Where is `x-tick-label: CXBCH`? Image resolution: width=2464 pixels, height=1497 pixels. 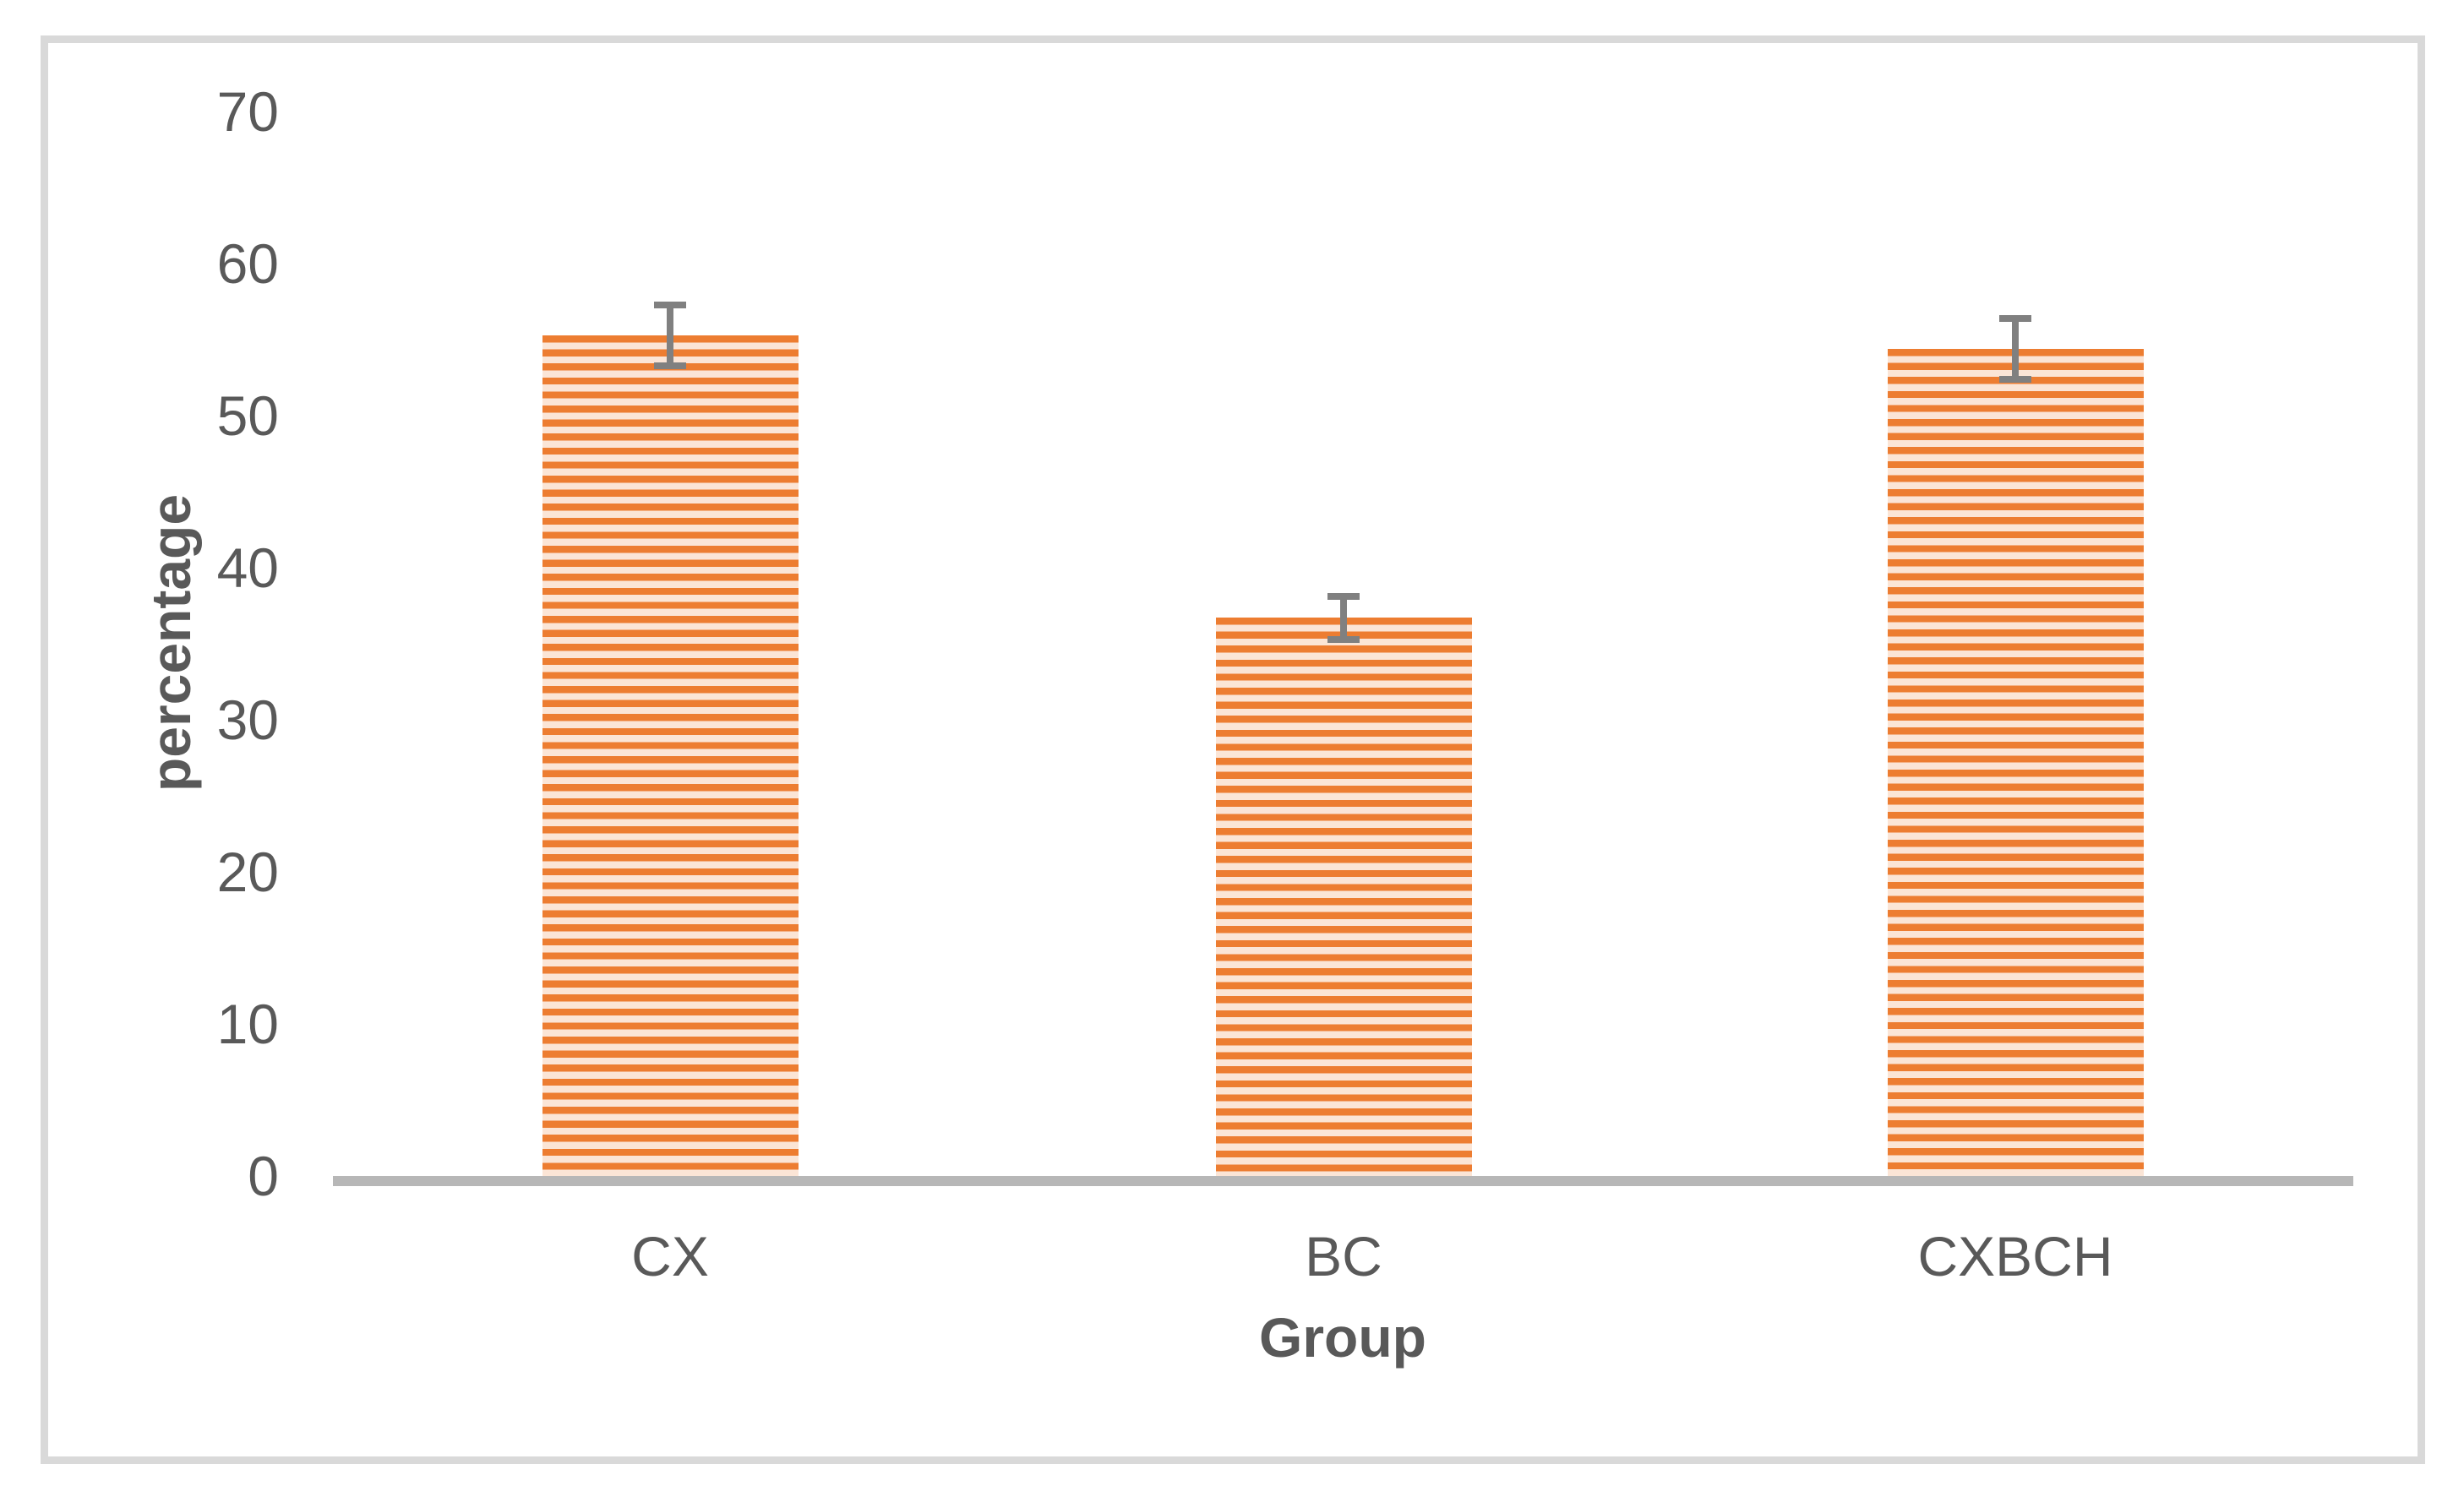
x-tick-label: CXBCH is located at coordinates (2015, 1256).